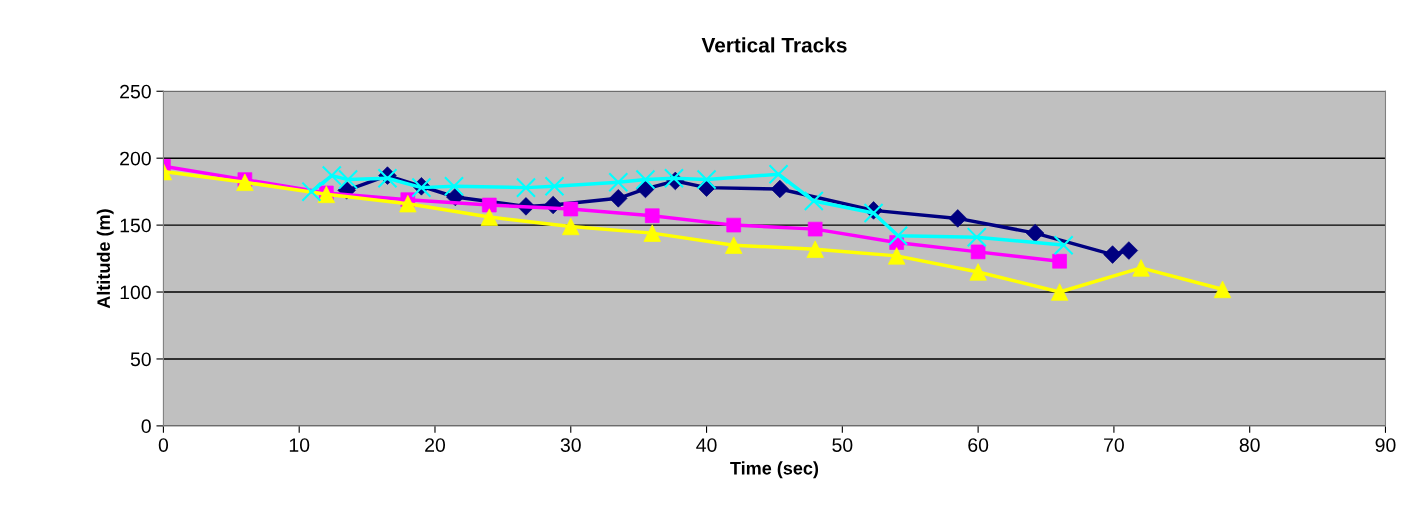 The height and width of the screenshot is (507, 1421). Describe the element at coordinates (135, 91) in the screenshot. I see `y-tick-label: 250` at that location.